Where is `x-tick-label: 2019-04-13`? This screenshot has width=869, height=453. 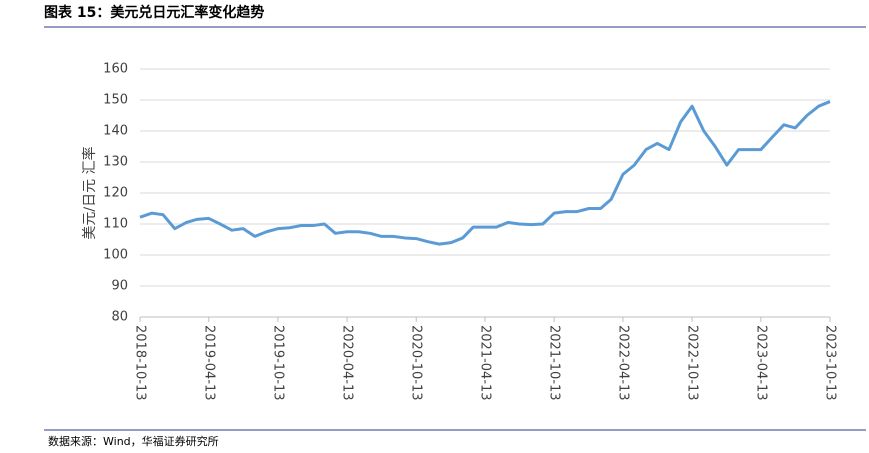 x-tick-label: 2019-04-13 is located at coordinates (208, 363).